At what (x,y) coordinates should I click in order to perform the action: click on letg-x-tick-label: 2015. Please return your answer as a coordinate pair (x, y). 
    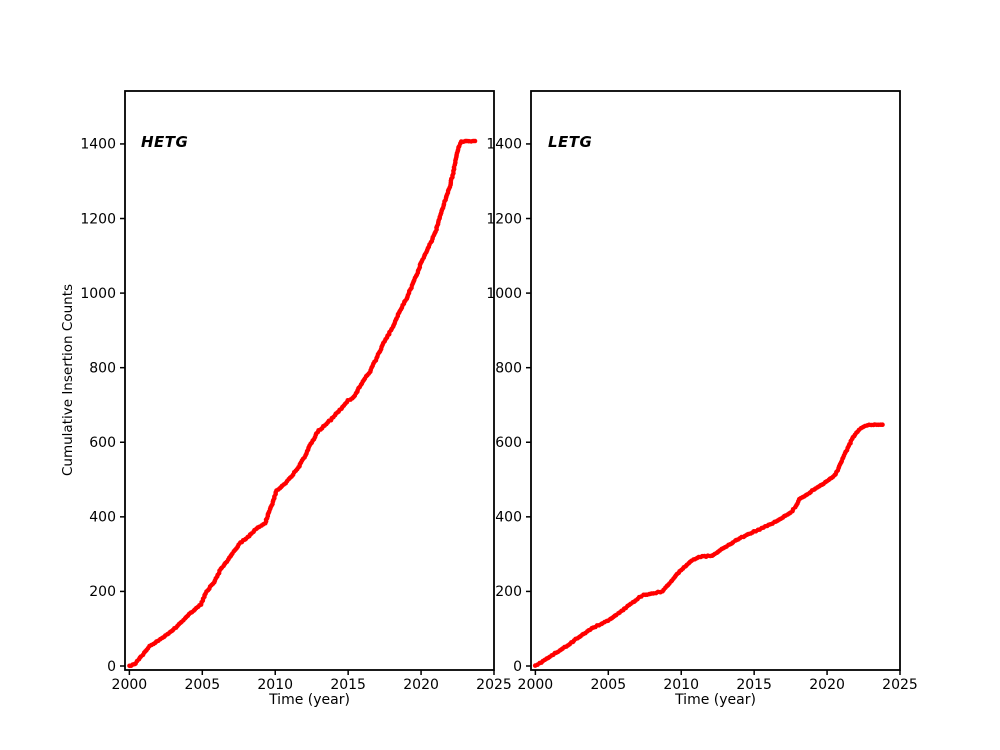
    Looking at the image, I should click on (754, 685).